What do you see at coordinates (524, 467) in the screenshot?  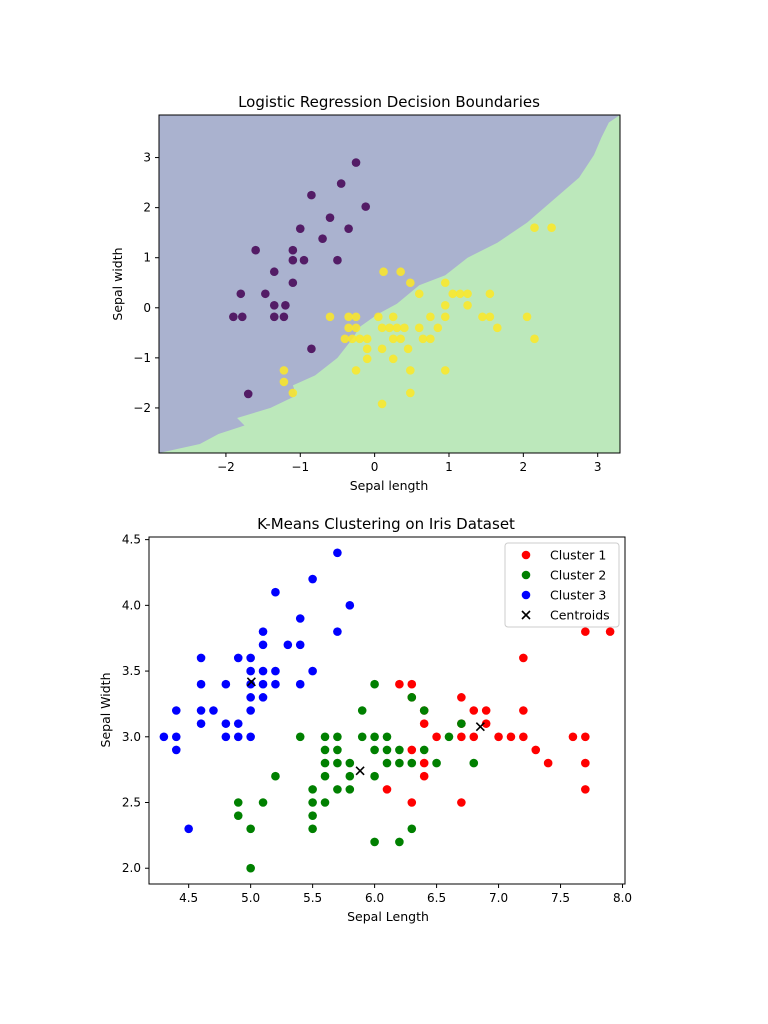 I see `x-tick-label: 2` at bounding box center [524, 467].